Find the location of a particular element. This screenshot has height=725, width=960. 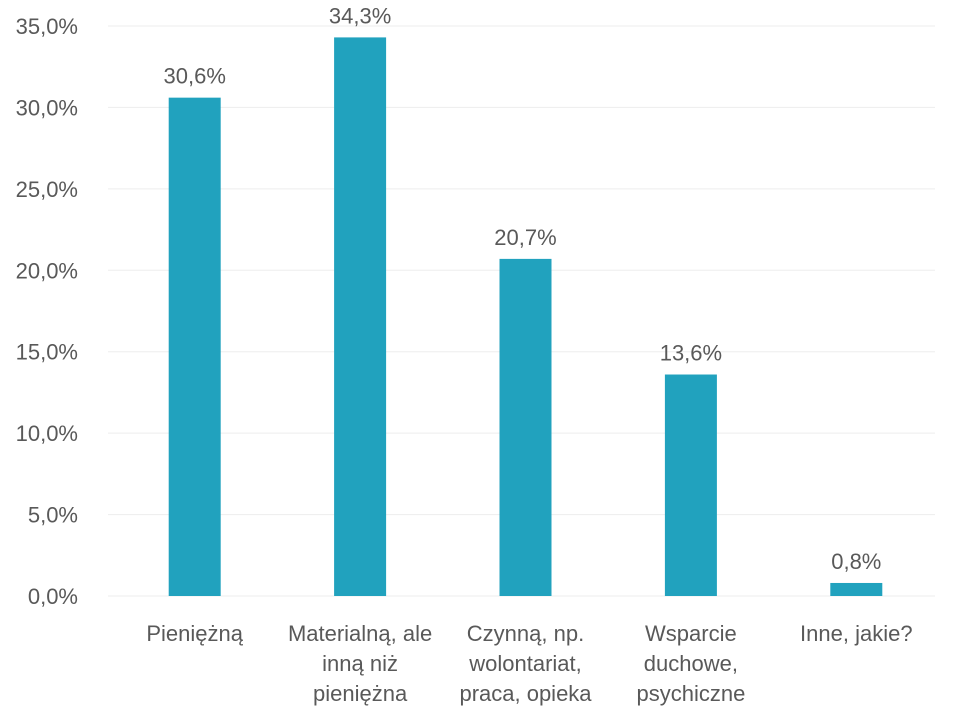

y-tick-label: 35,0% is located at coordinates (47, 26).